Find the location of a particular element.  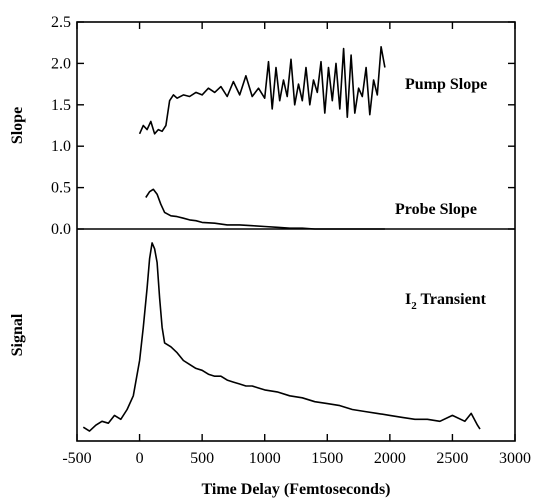

i2-label-main: I is located at coordinates (408, 299).